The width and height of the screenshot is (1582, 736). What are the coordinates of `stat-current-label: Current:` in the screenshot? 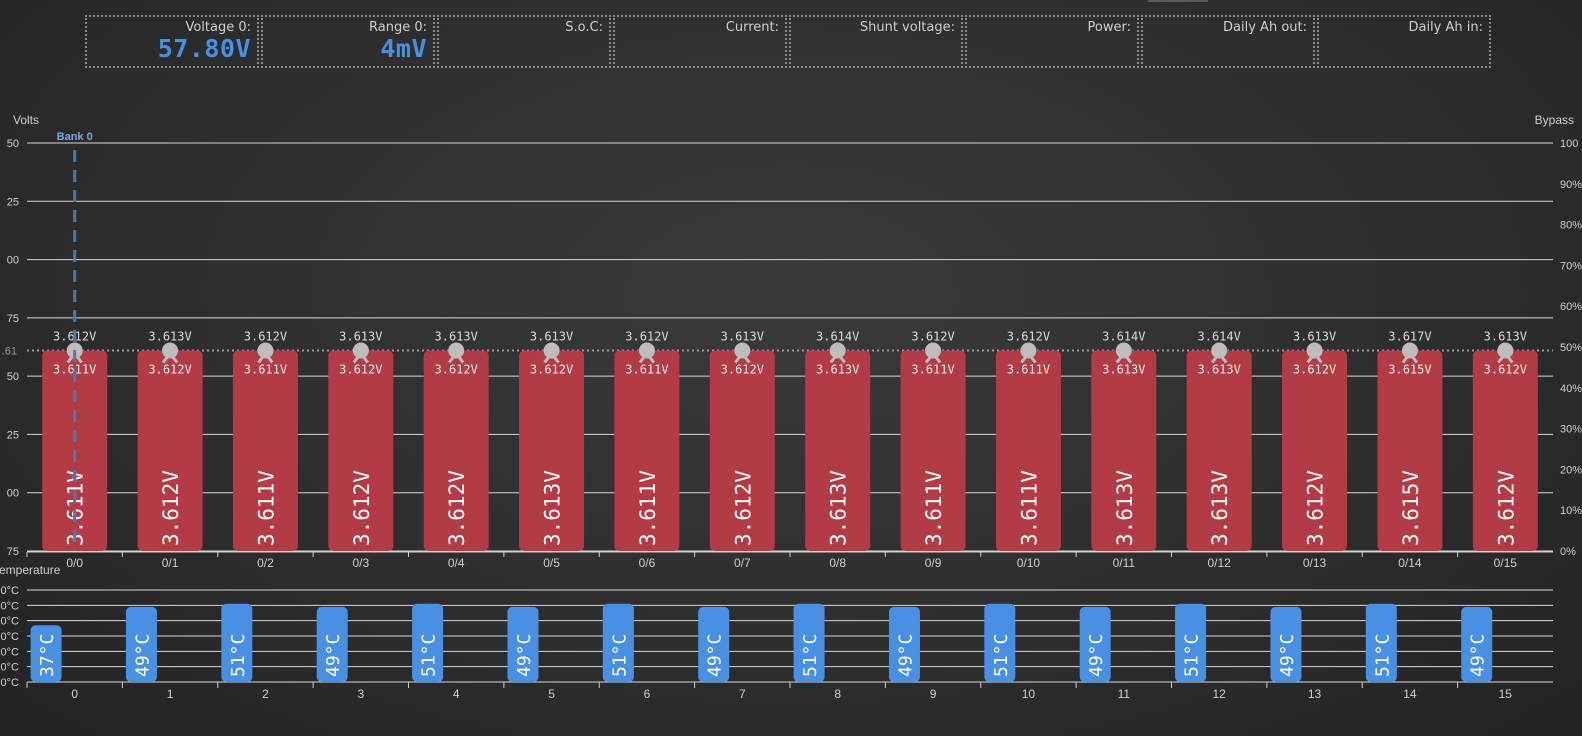 It's located at (752, 27).